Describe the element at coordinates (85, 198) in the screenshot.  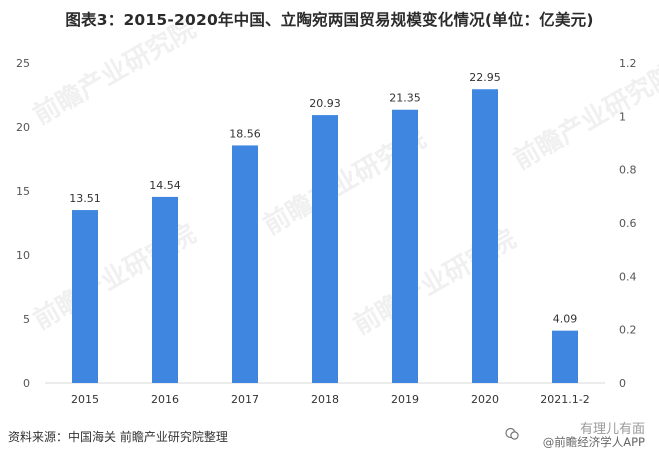
I see `data-label: 13.51` at that location.